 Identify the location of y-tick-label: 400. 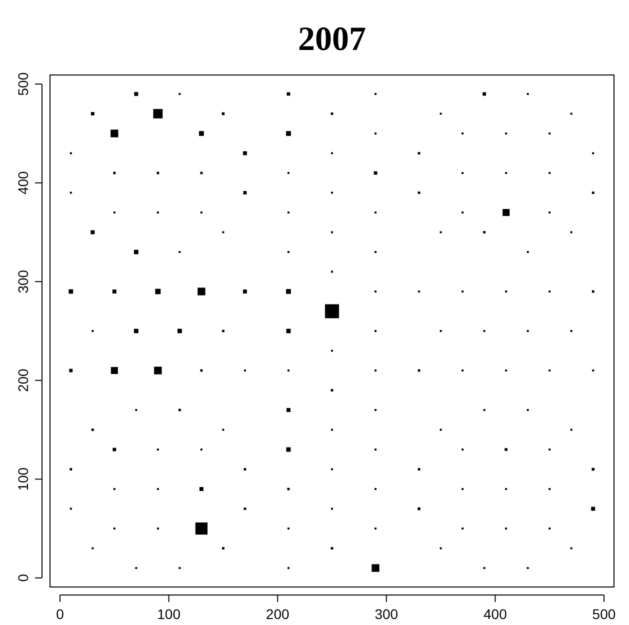
(23, 182).